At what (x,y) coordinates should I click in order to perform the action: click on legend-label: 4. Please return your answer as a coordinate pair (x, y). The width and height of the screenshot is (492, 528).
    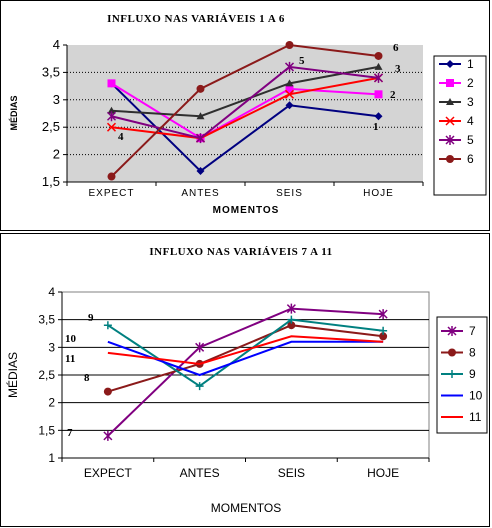
    Looking at the image, I should click on (470, 121).